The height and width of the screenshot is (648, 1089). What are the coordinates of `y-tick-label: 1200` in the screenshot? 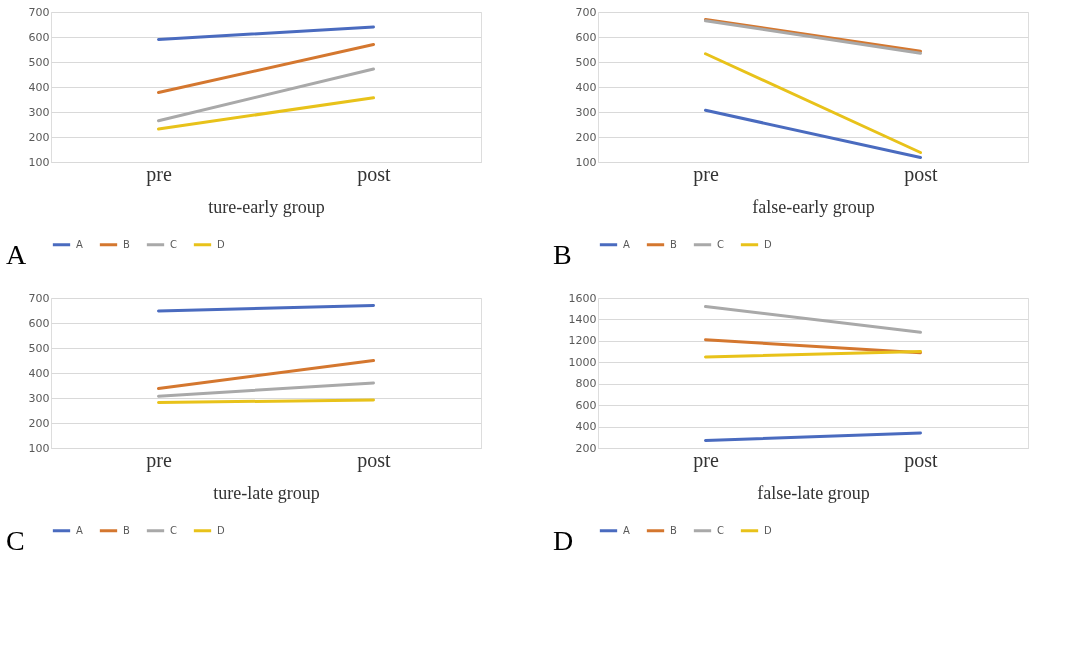 It's located at (582, 341).